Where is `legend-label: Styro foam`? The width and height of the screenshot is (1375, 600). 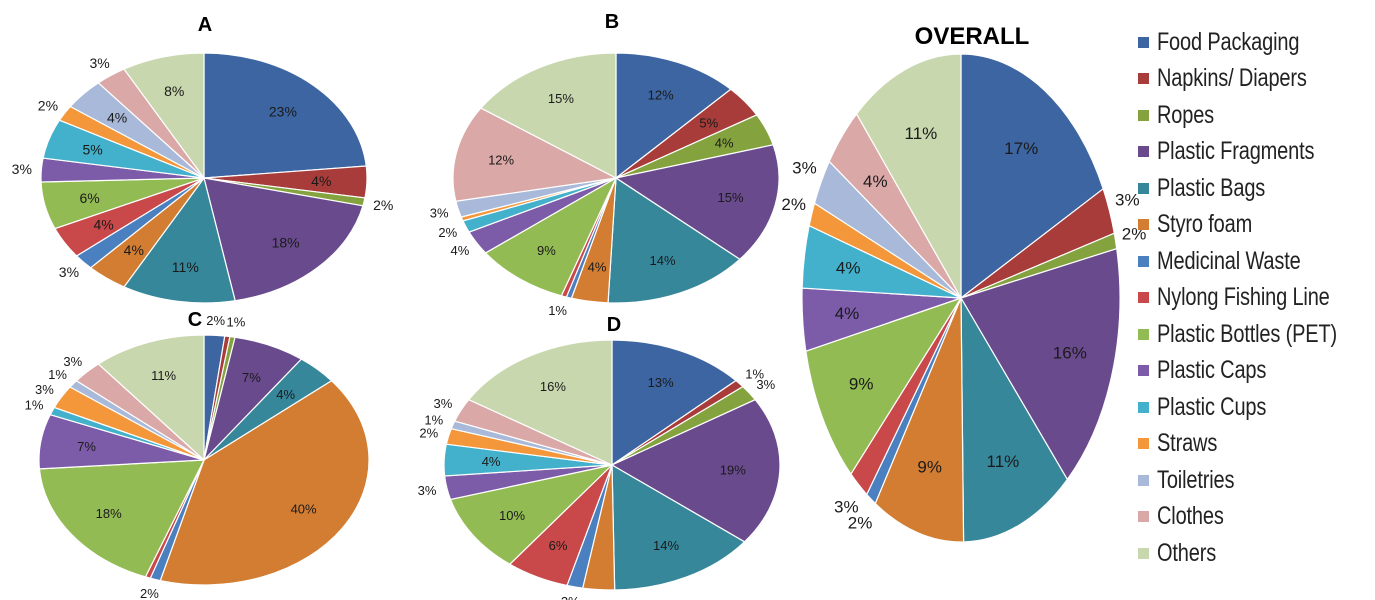
legend-label: Styro foam is located at coordinates (1205, 224).